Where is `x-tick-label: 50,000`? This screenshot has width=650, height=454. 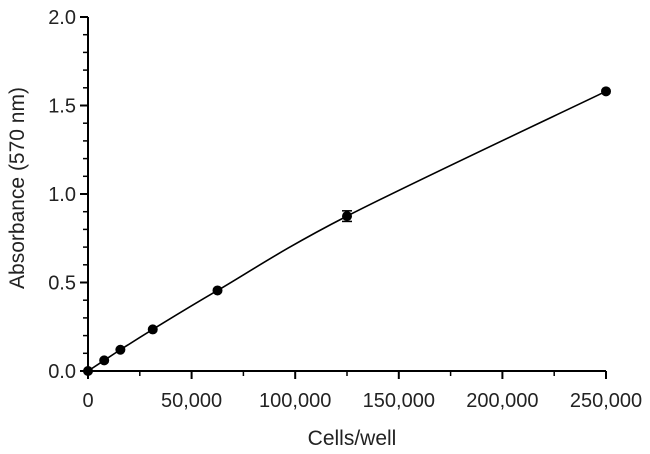
x-tick-label: 50,000 is located at coordinates (191, 401).